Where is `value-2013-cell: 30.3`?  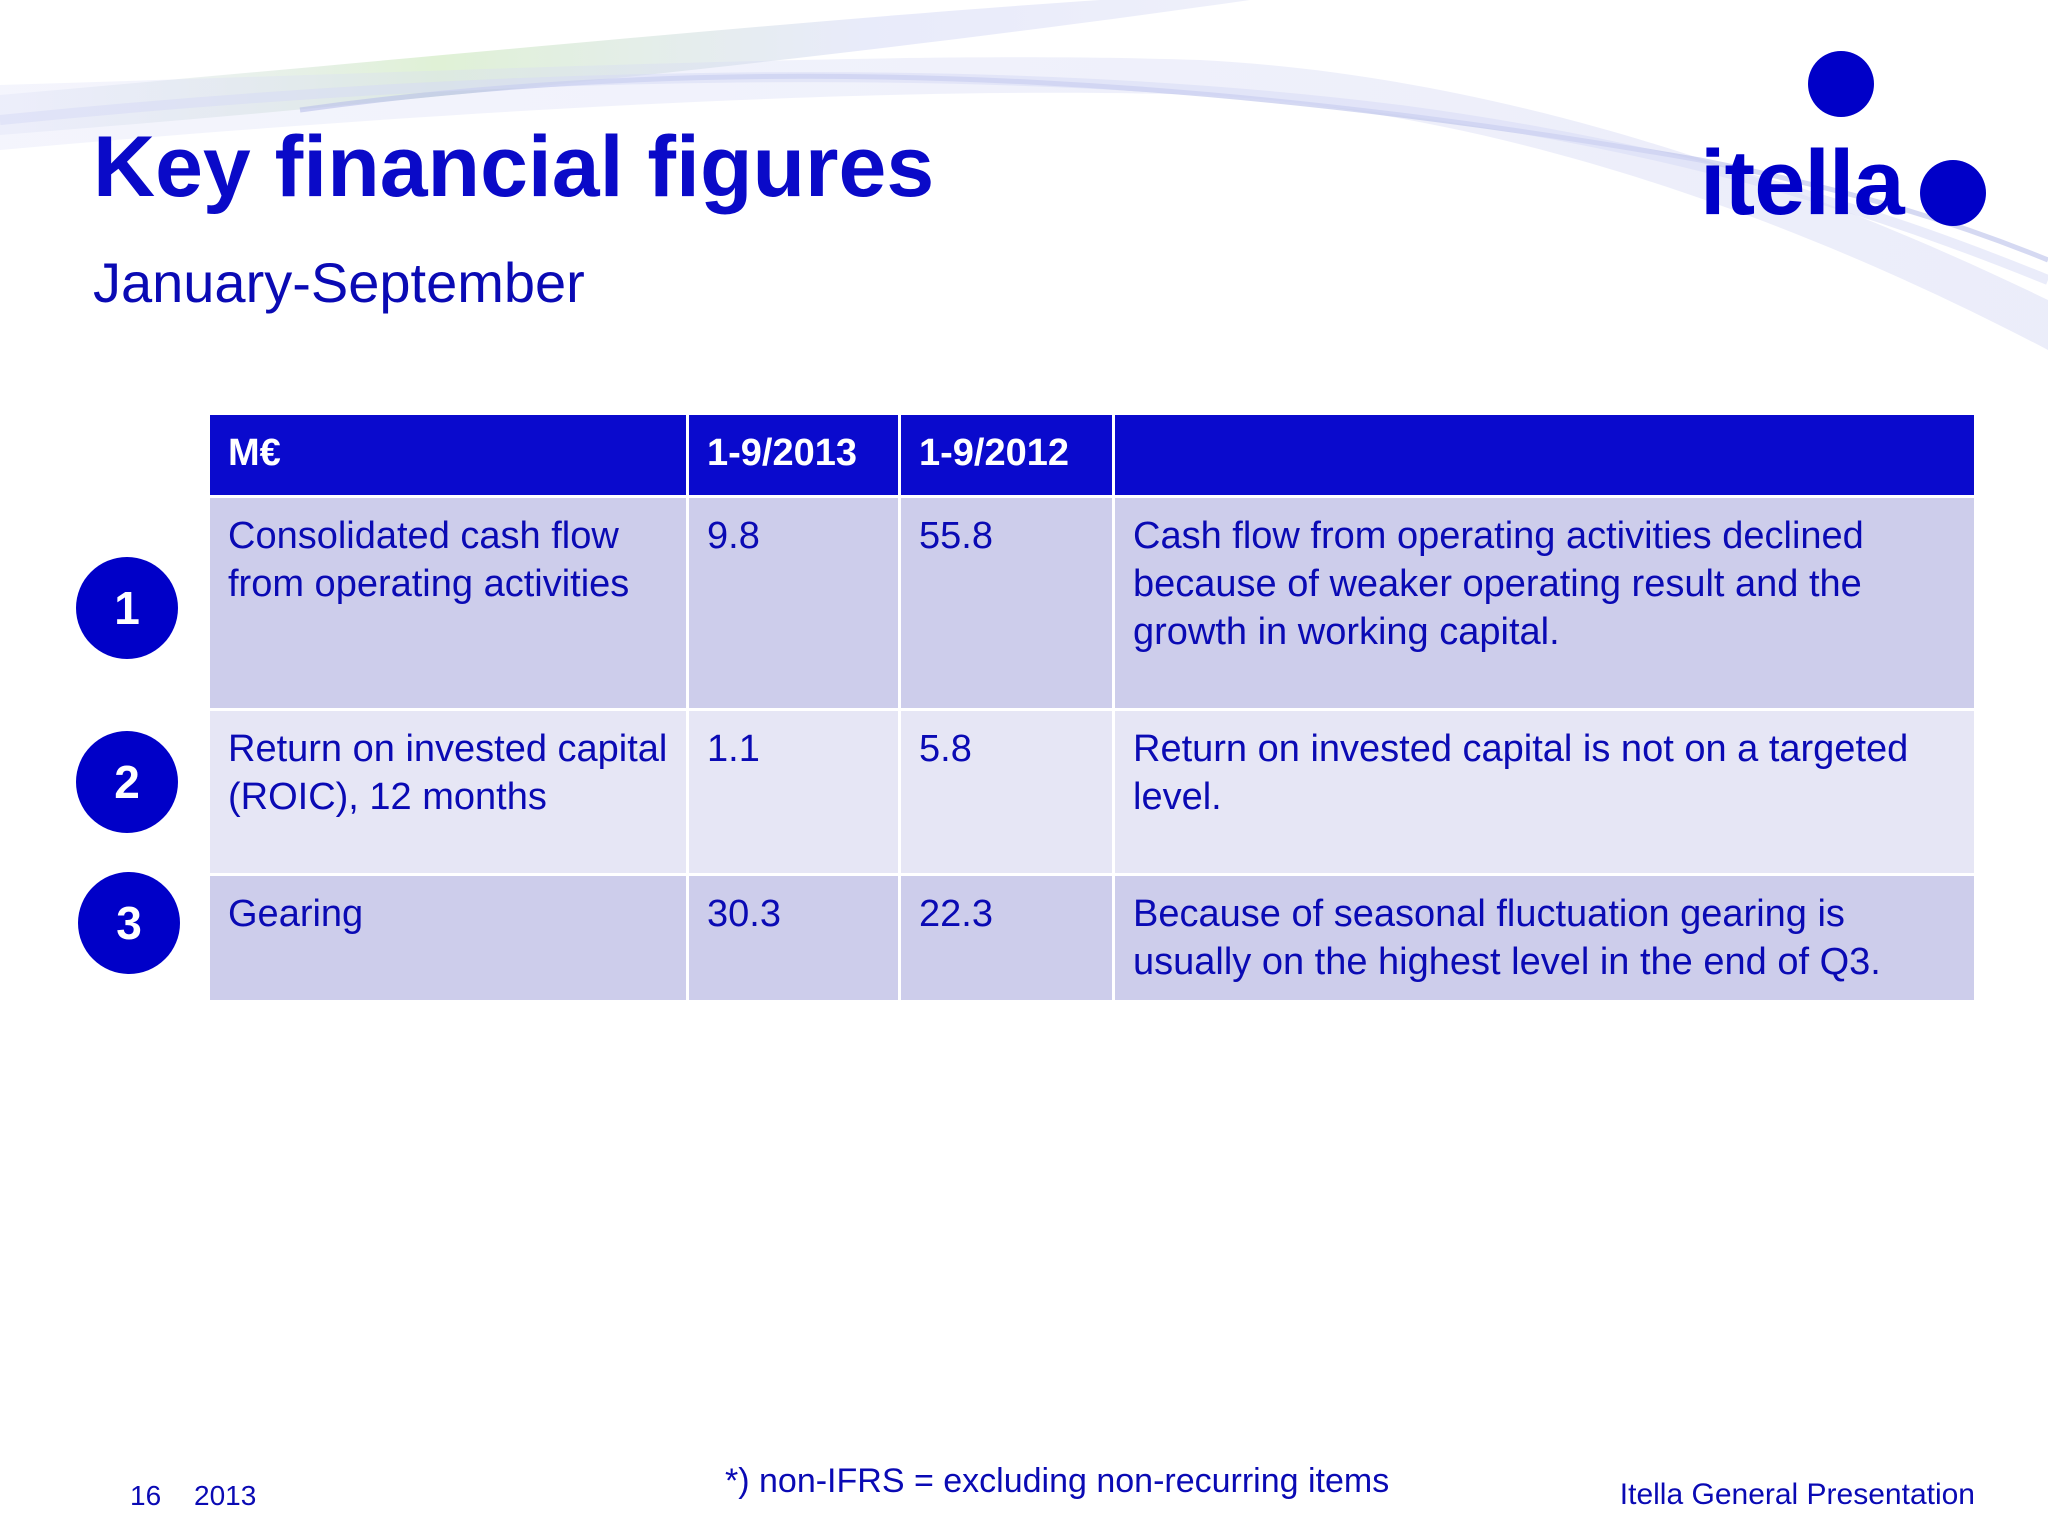 value-2013-cell: 30.3 is located at coordinates (793, 938).